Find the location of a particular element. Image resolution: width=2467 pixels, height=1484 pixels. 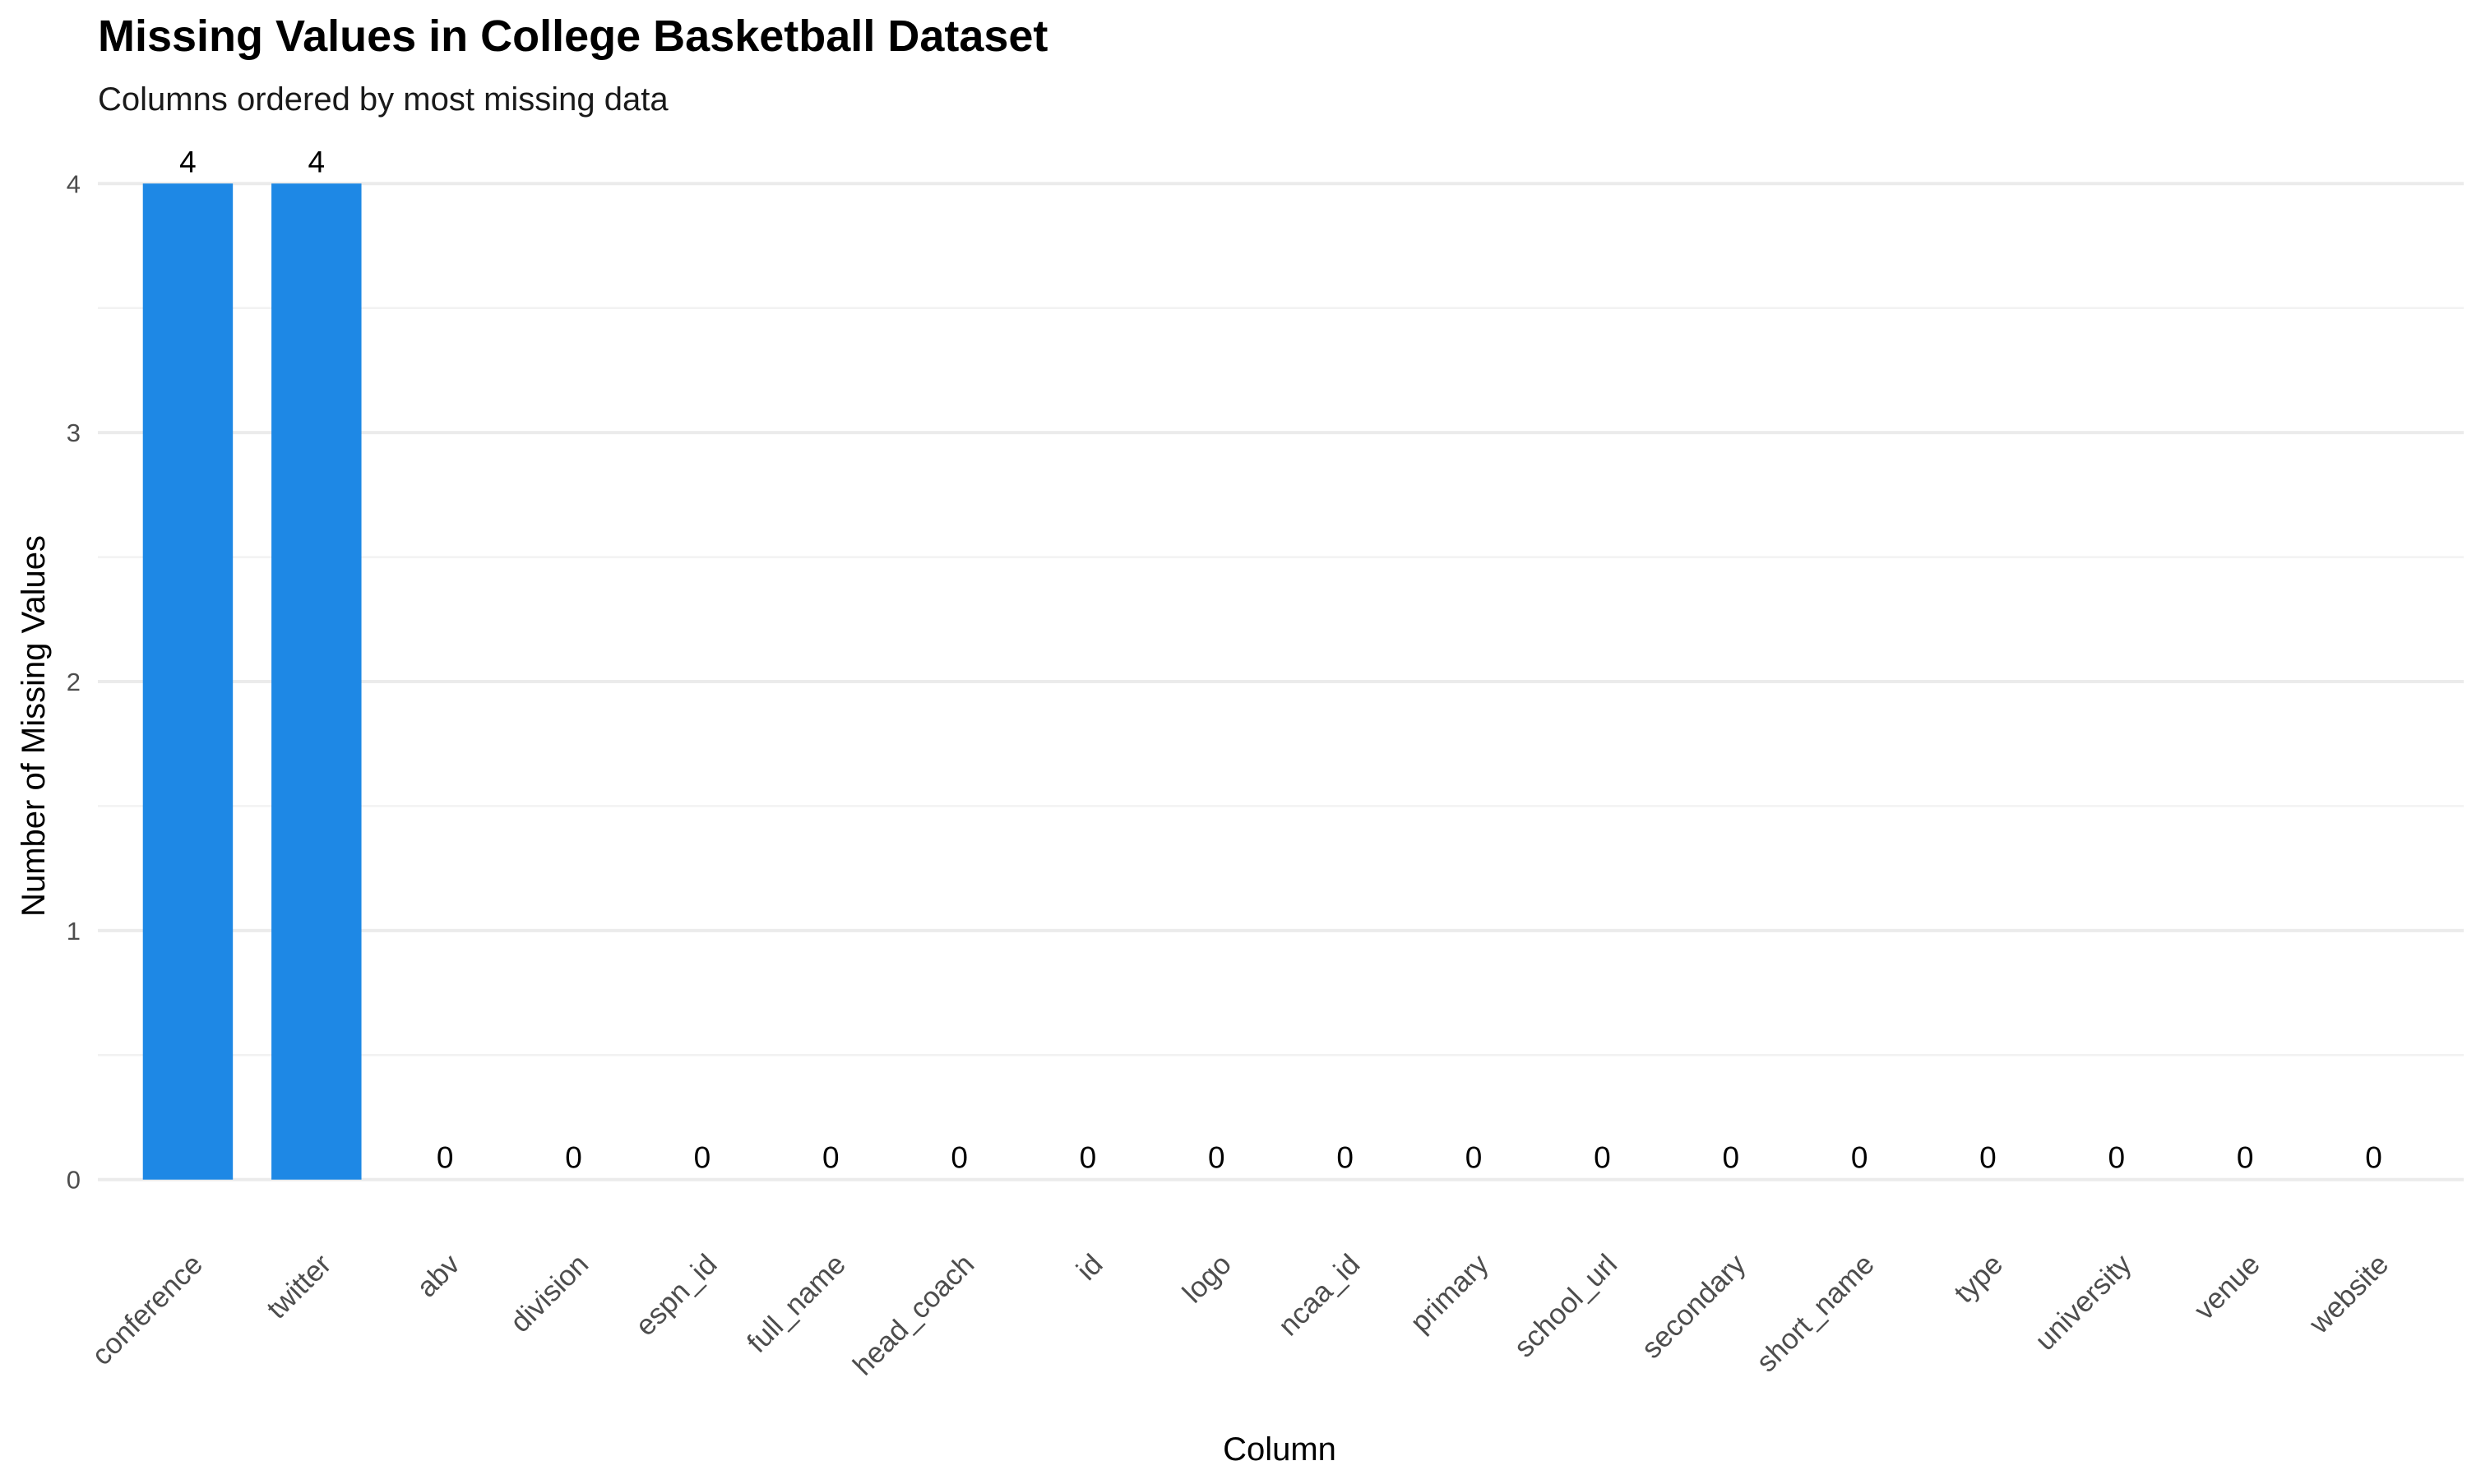

bars is located at coordinates (252, 681).